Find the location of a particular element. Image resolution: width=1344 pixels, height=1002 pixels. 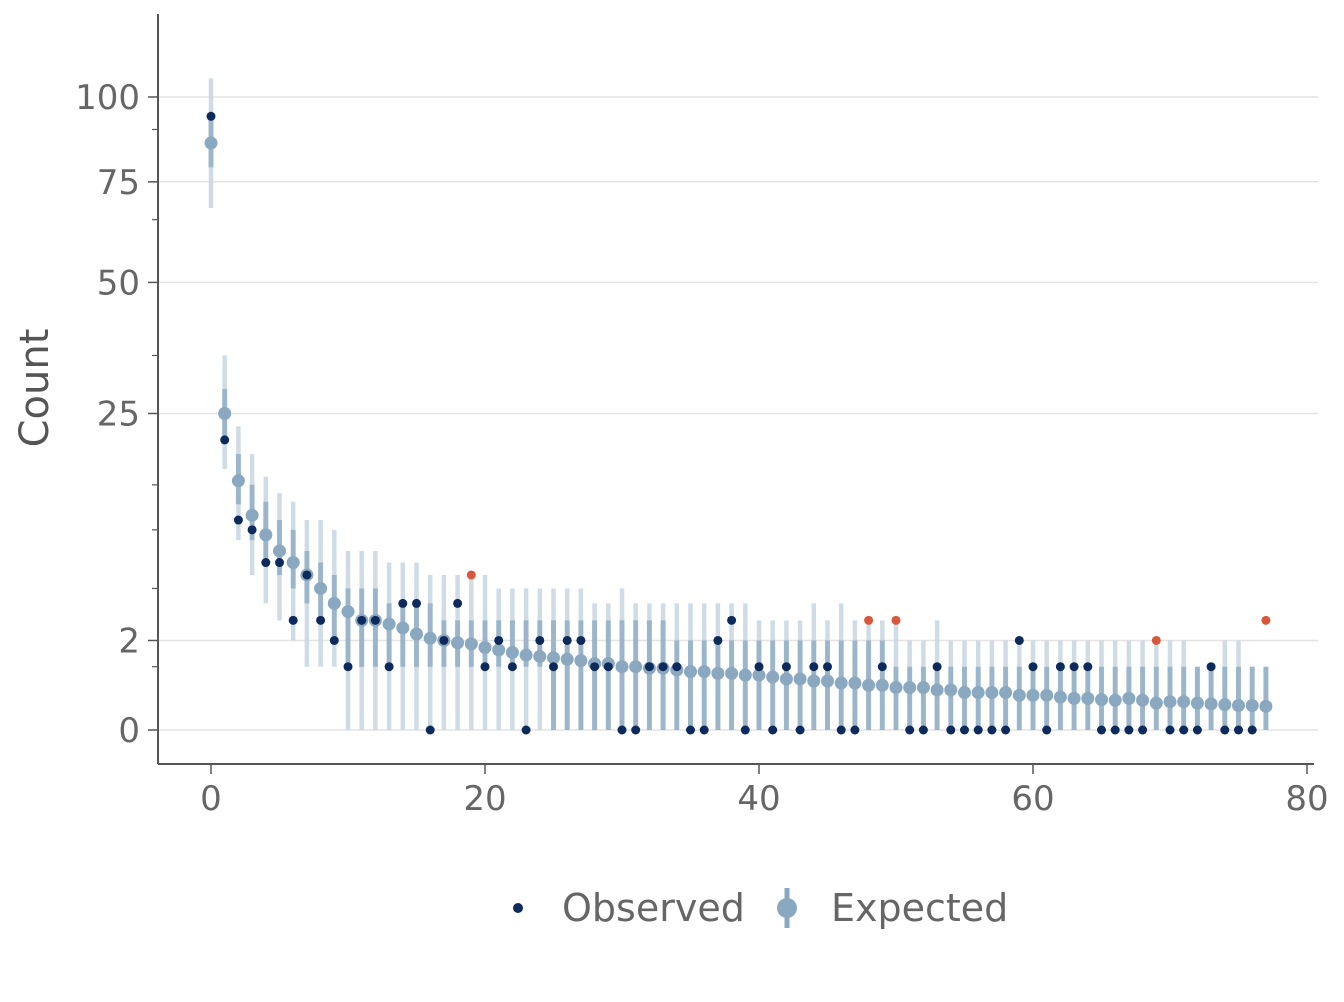

legend-expected-label: Expected is located at coordinates (919, 908).